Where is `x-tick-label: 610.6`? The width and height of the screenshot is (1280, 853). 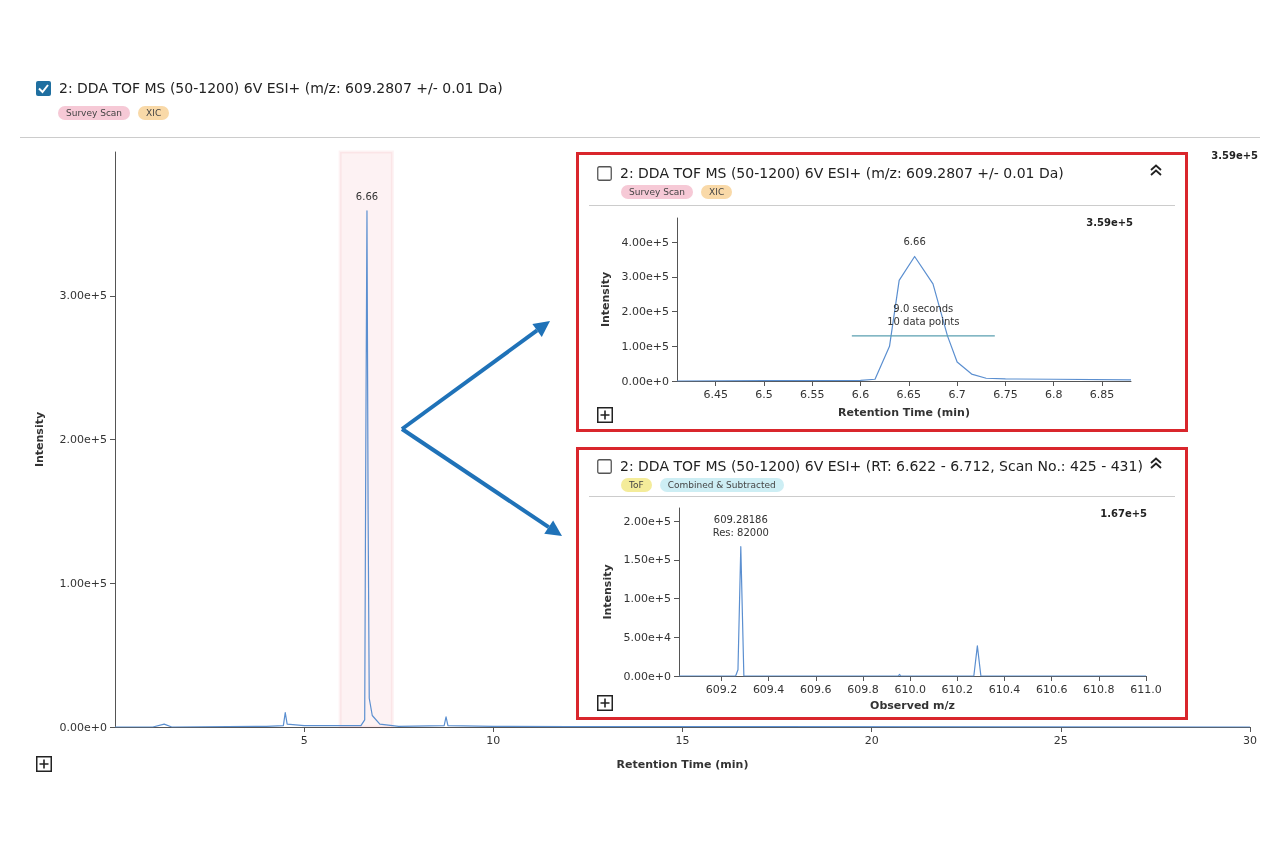
x-tick-label: 610.6 is located at coordinates (1051, 689).